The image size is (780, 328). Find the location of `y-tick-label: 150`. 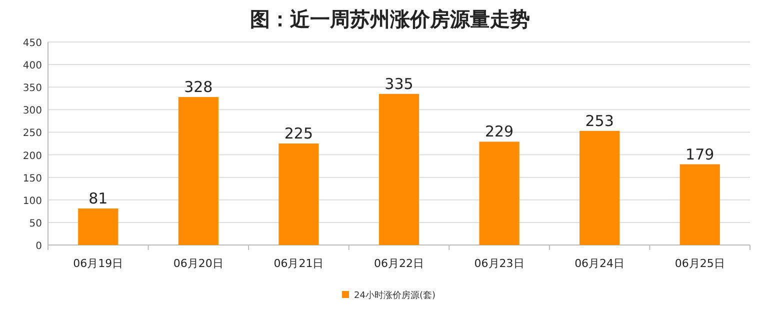

y-tick-label: 150 is located at coordinates (32, 178).